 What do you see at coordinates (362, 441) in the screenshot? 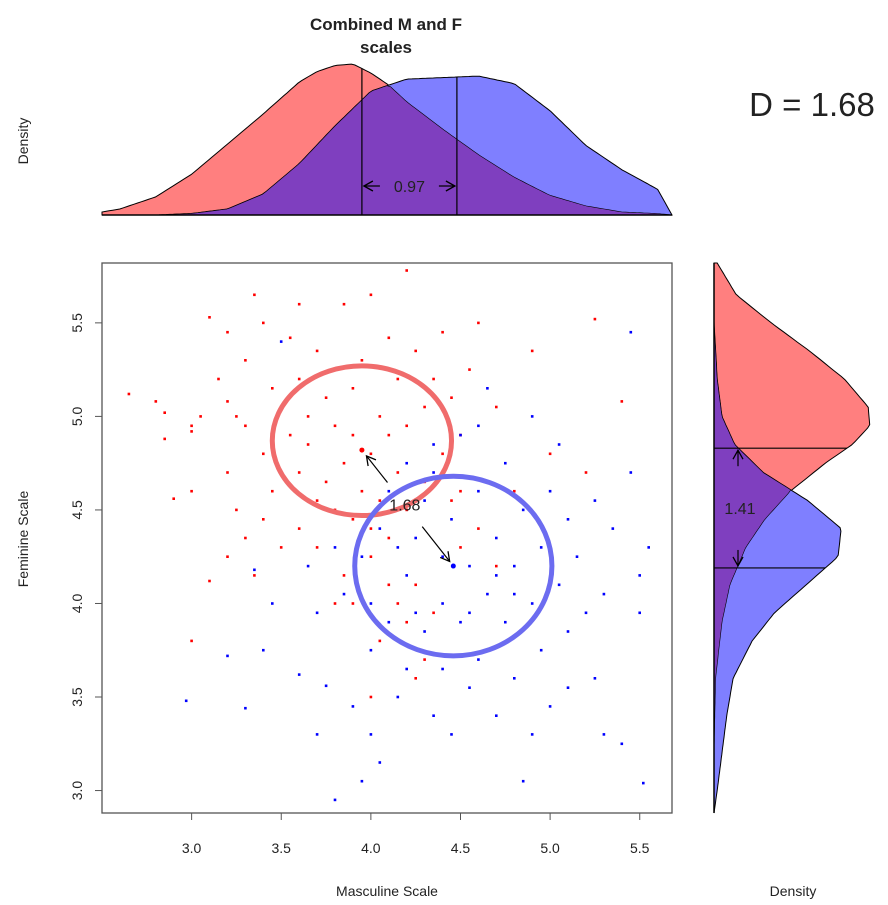
I see `female-ellipse` at bounding box center [362, 441].